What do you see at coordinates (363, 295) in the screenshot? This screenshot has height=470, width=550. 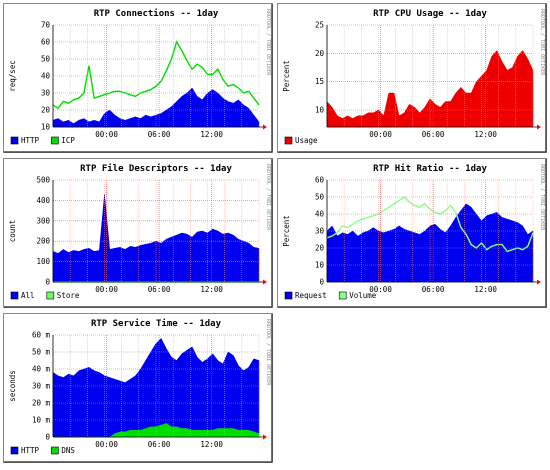 I see `legend-label: Volume` at bounding box center [363, 295].